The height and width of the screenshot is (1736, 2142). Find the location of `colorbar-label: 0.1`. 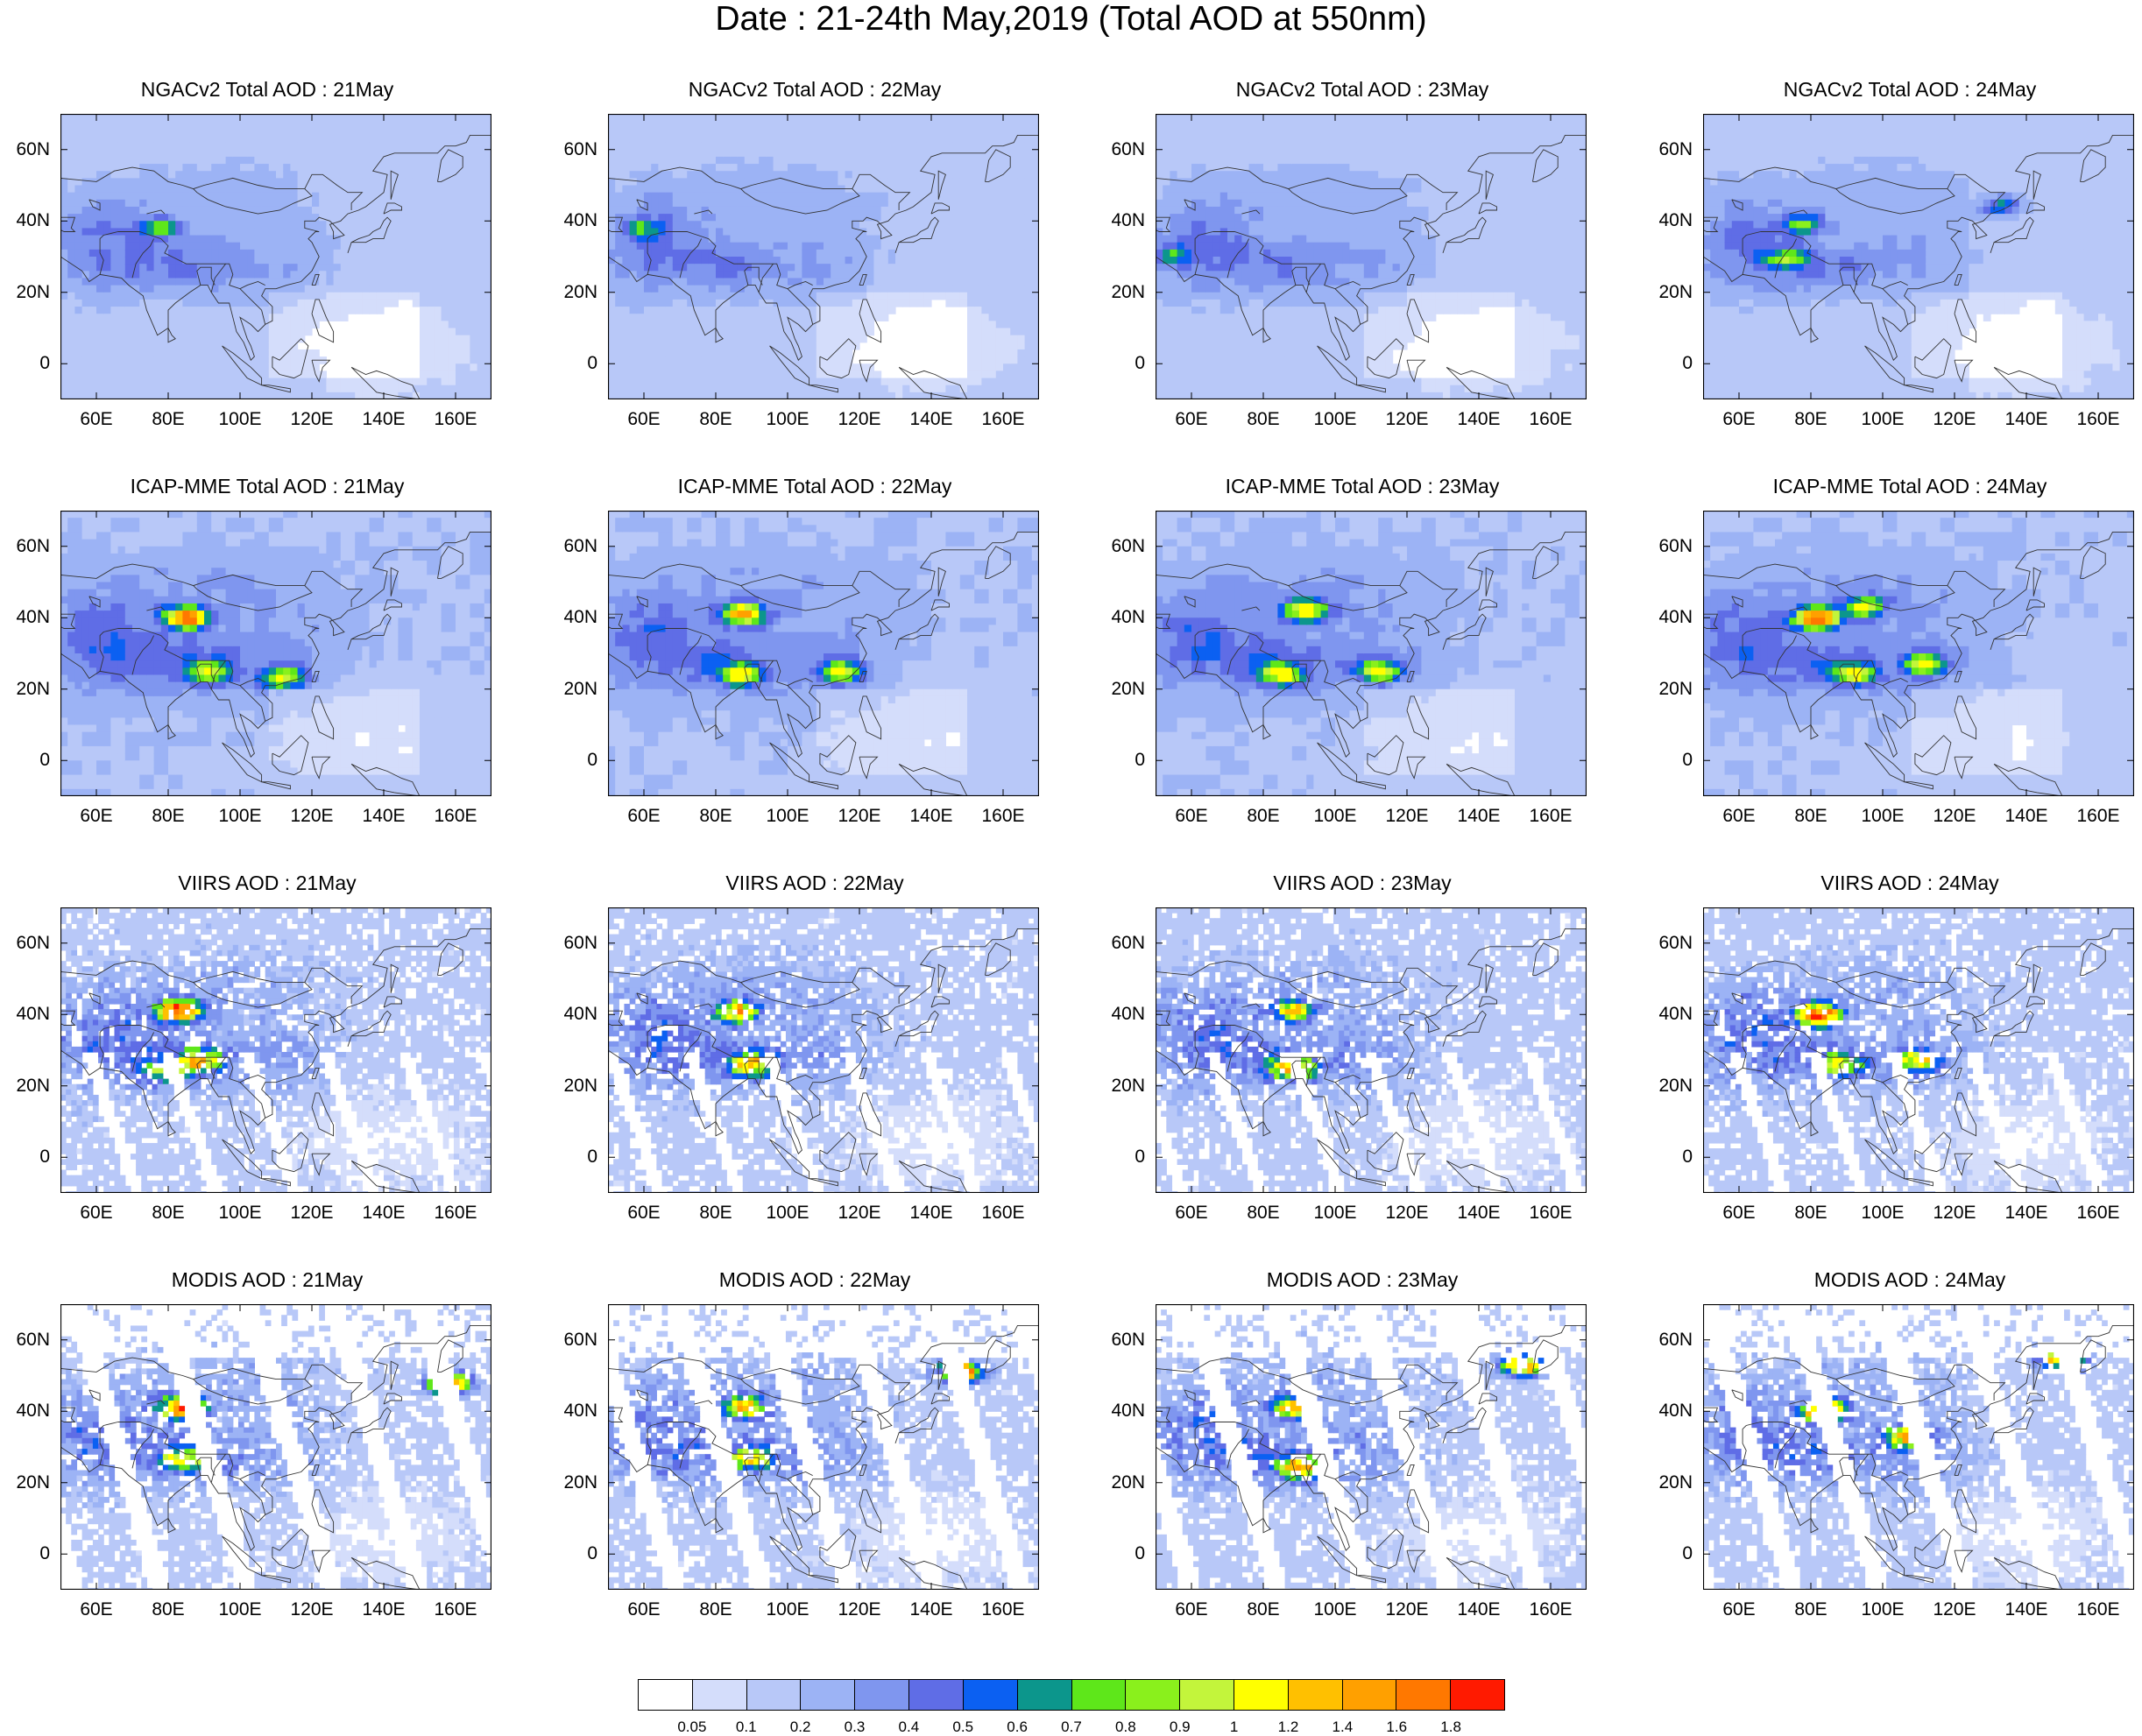

colorbar-label: 0.1 is located at coordinates (746, 1727).